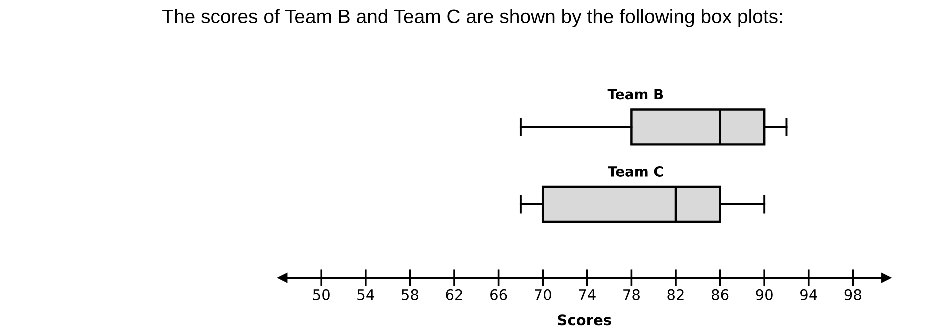  Describe the element at coordinates (636, 171) in the screenshot. I see `y-tick-label: Team C` at that location.